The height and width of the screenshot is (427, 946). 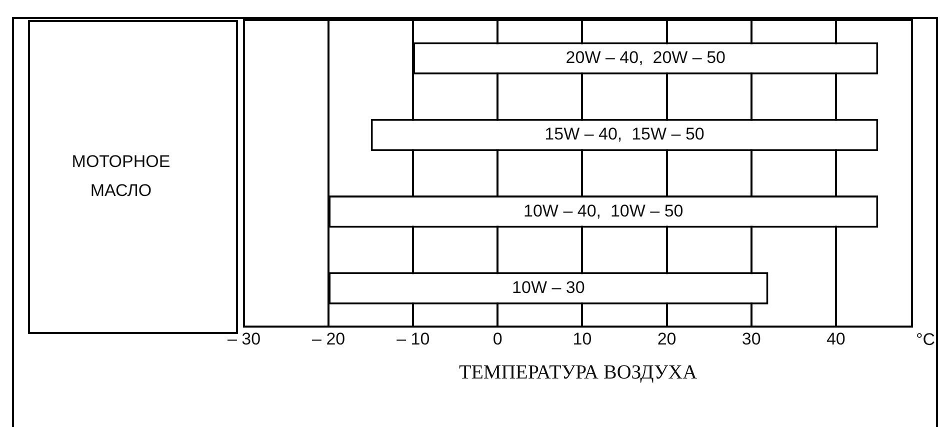 What do you see at coordinates (413, 338) in the screenshot?
I see `x-tick-label: – 10` at bounding box center [413, 338].